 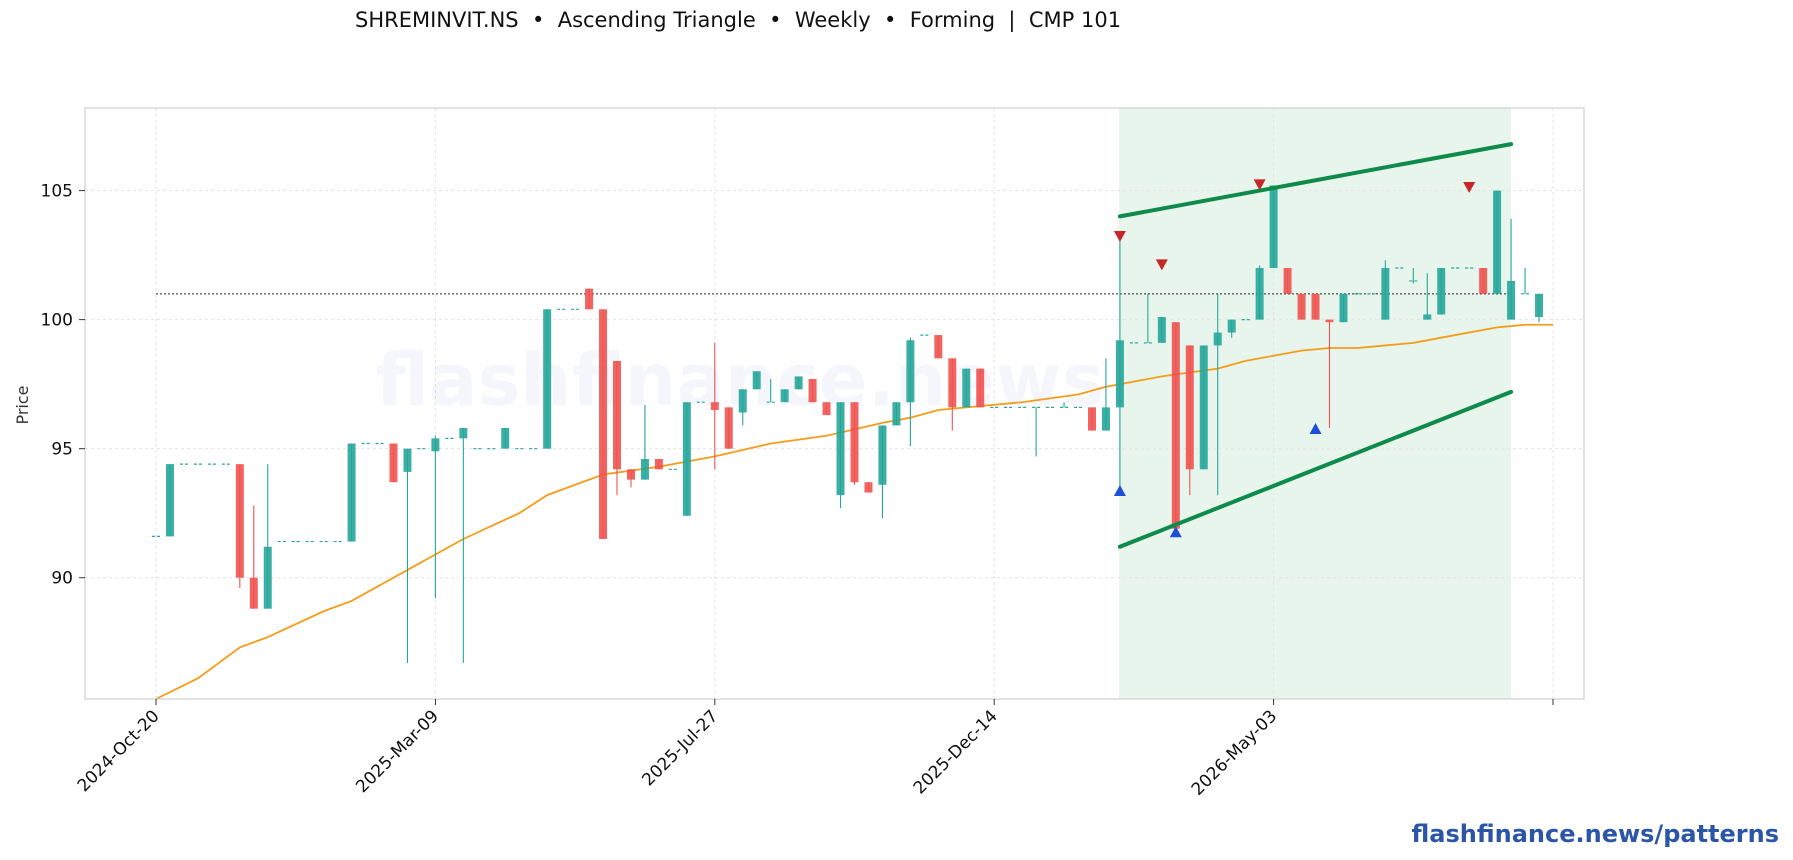 What do you see at coordinates (119, 751) in the screenshot?
I see `x-tick-label: 2024-Oct-20` at bounding box center [119, 751].